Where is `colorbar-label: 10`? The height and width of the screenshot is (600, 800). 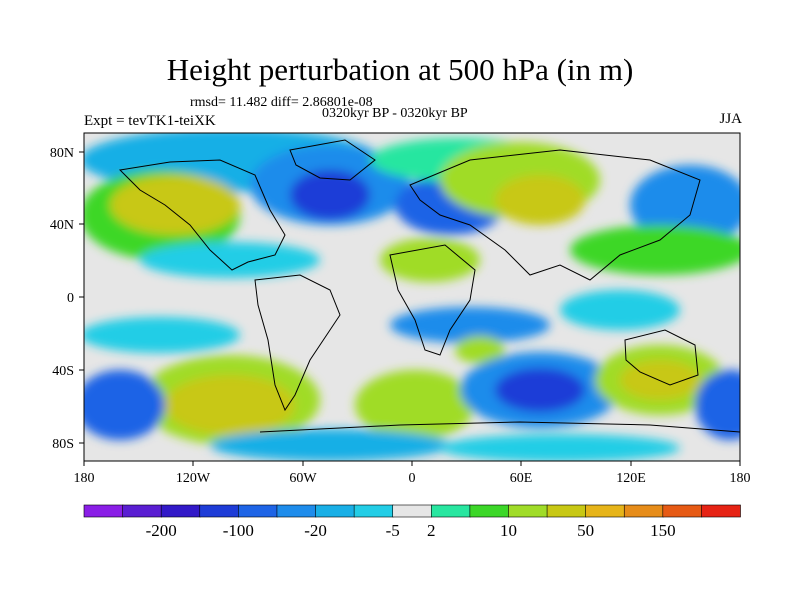 colorbar-label: 10 is located at coordinates (508, 530).